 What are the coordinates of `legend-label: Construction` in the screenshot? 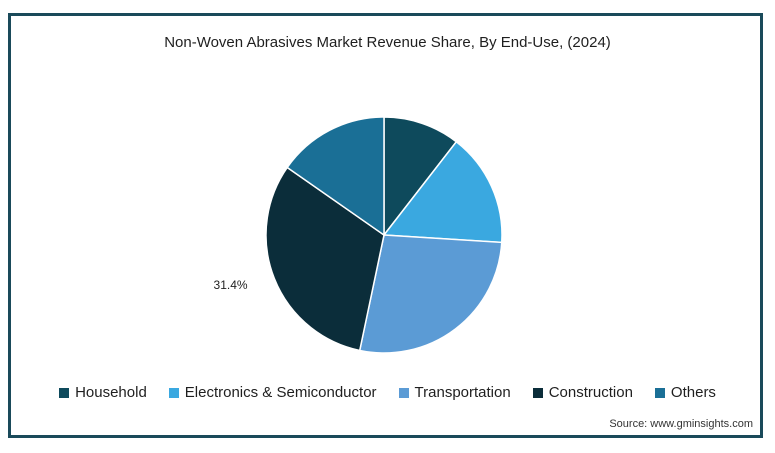 It's located at (590, 392).